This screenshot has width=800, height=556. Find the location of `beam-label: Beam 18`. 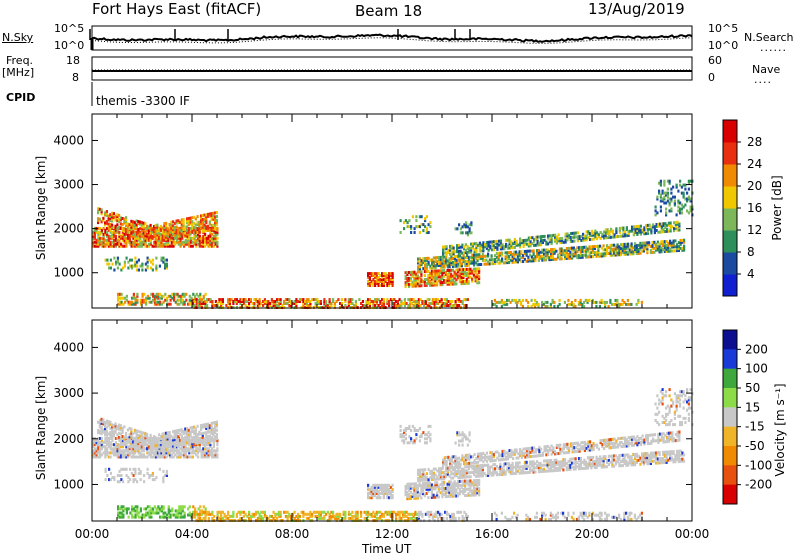

beam-label: Beam 18 is located at coordinates (388, 11).